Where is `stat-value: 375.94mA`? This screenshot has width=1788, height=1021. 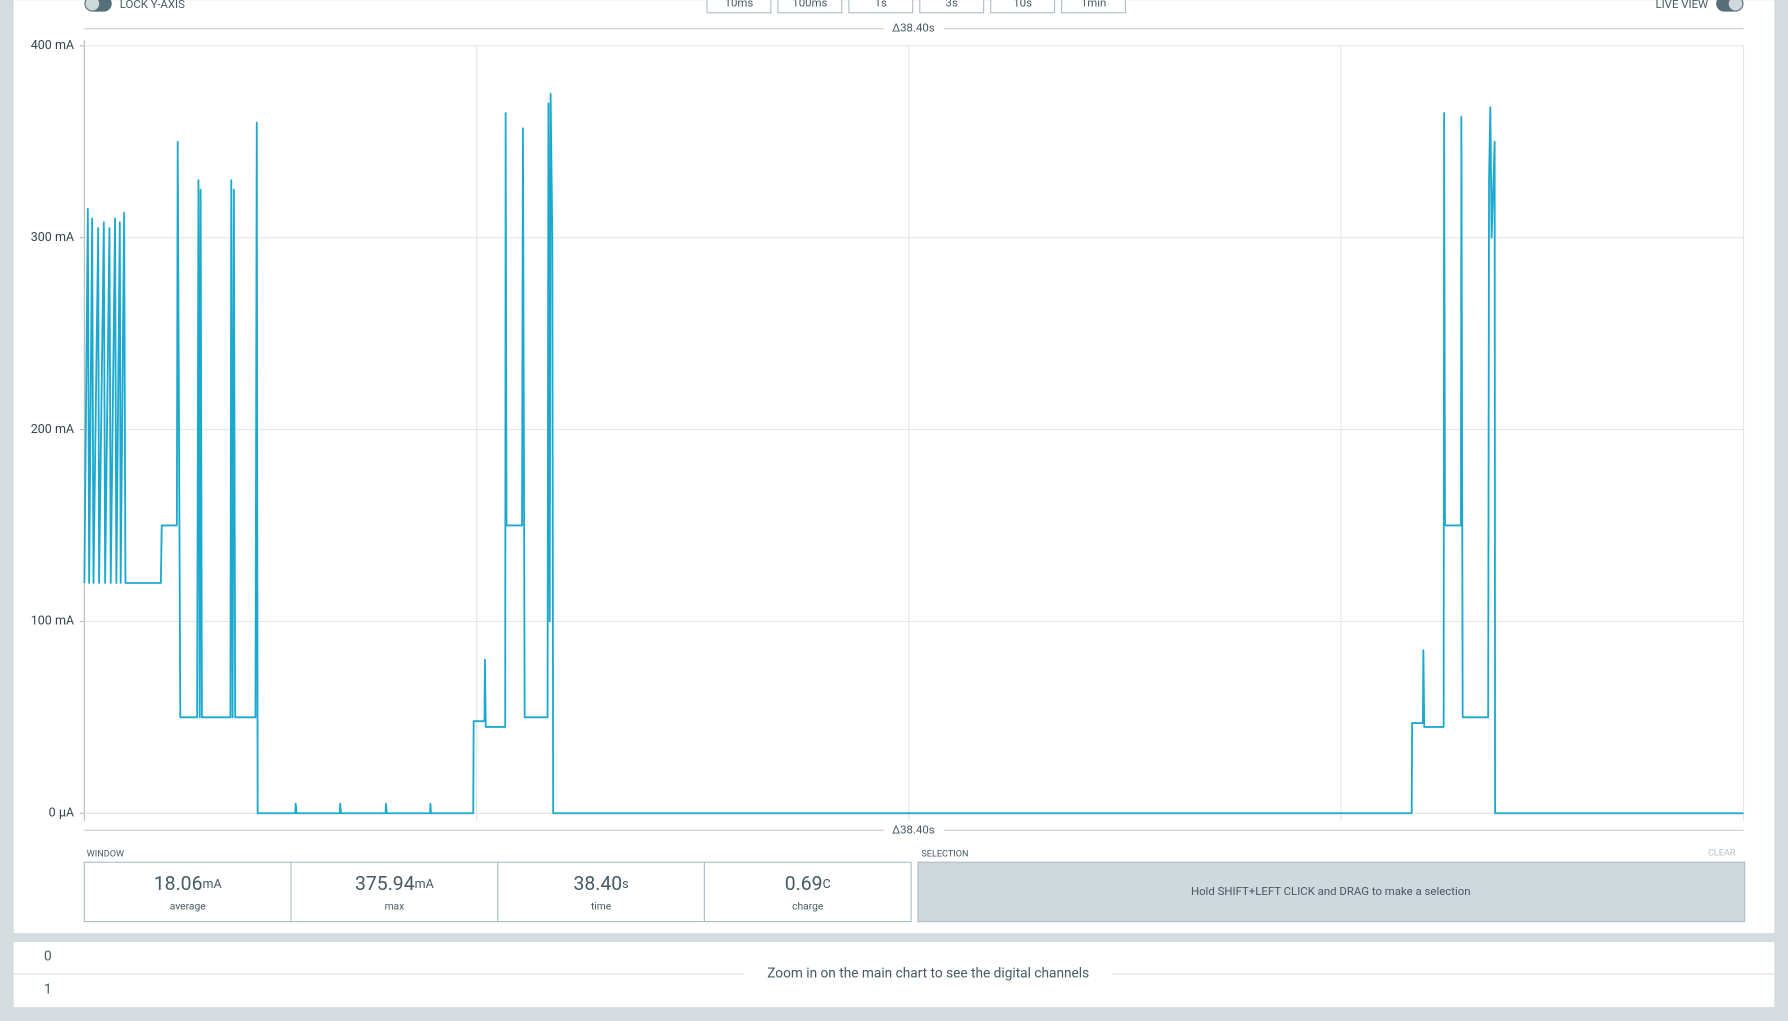 stat-value: 375.94mA is located at coordinates (395, 883).